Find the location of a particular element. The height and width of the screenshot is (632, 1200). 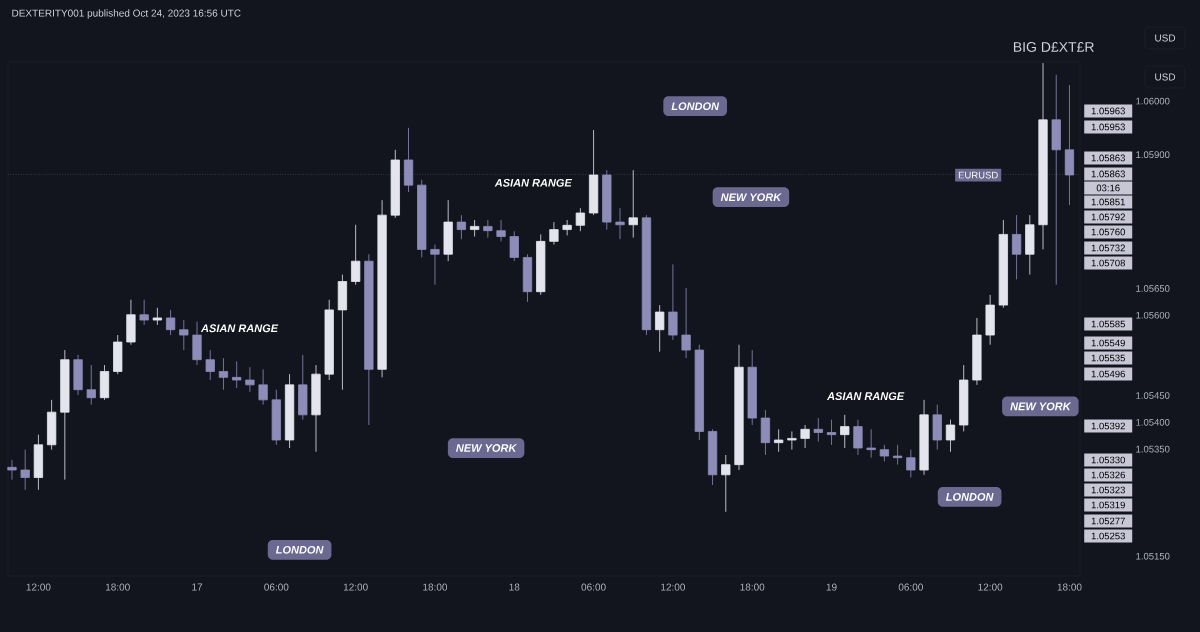

text: 1.05535 is located at coordinates (1108, 358).